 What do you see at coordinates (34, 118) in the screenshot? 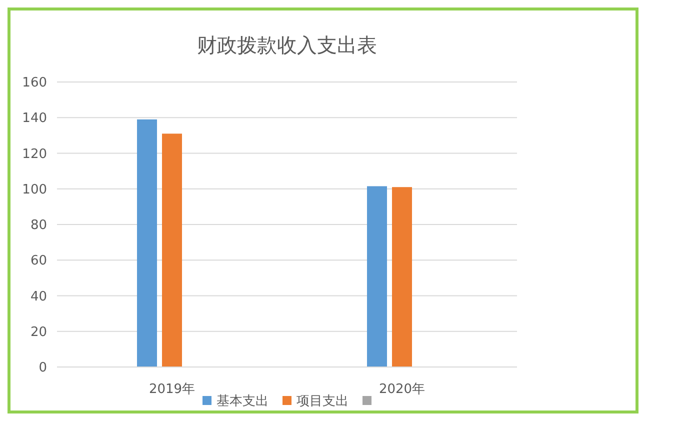
I see `y-tick-label: 140` at bounding box center [34, 118].